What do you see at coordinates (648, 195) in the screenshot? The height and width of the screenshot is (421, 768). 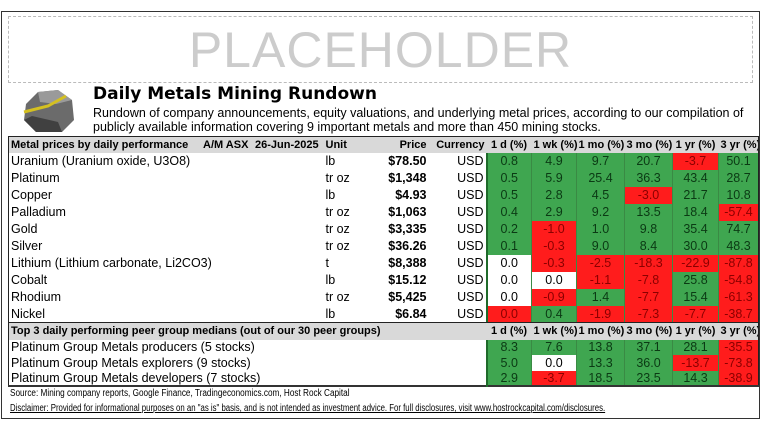 I see `pct-change-cell: -3.0` at bounding box center [648, 195].